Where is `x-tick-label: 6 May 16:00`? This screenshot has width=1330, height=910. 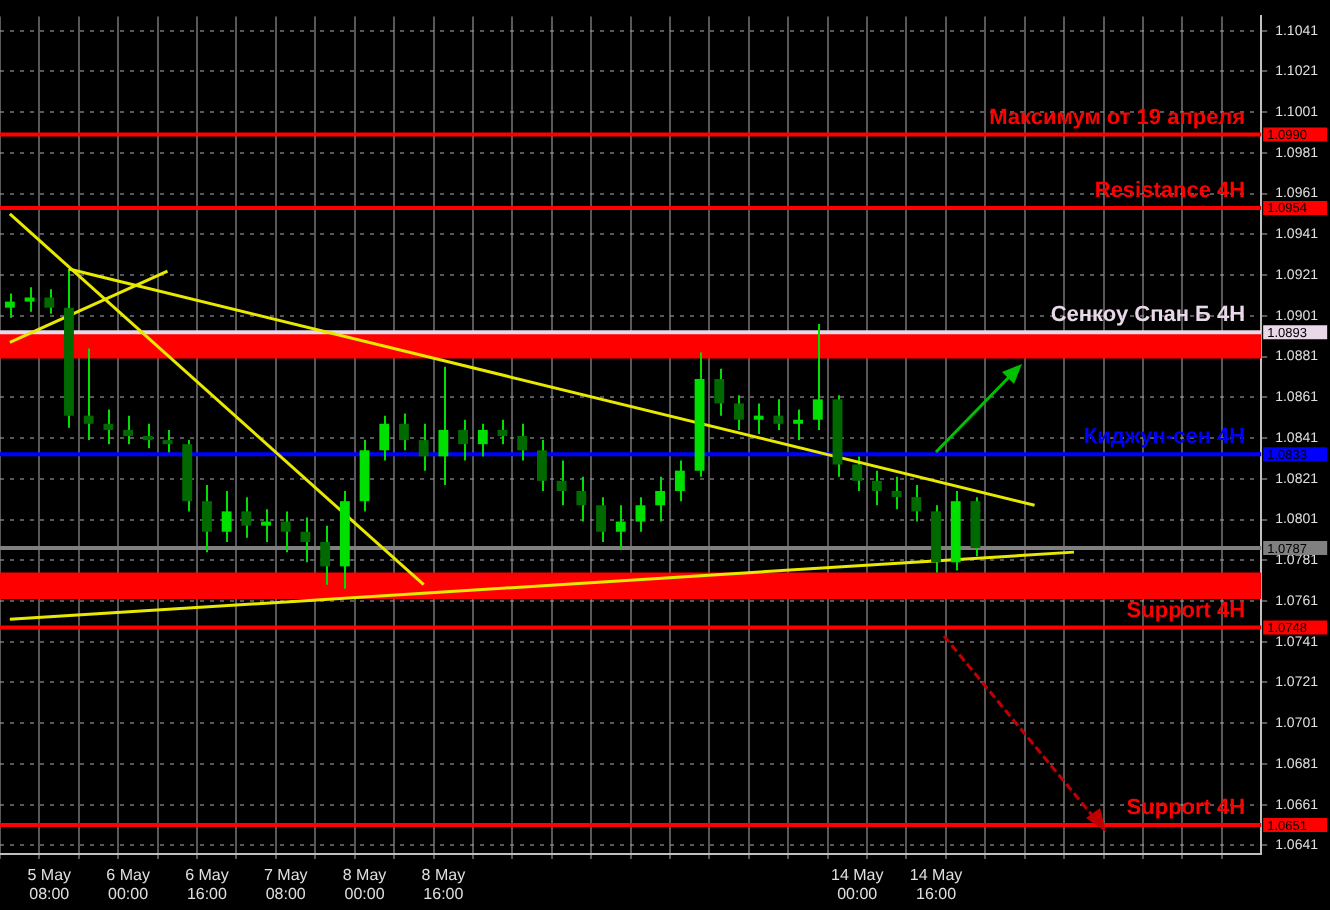 x-tick-label: 6 May 16:00 is located at coordinates (207, 884).